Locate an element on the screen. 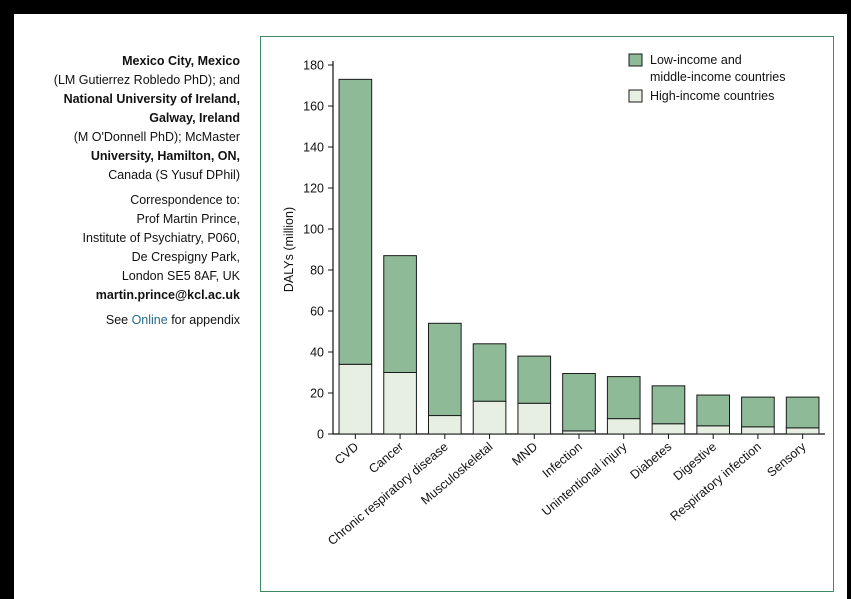 This screenshot has width=851, height=599. correspondence-line: Prof Martin Prince, is located at coordinates (188, 219).